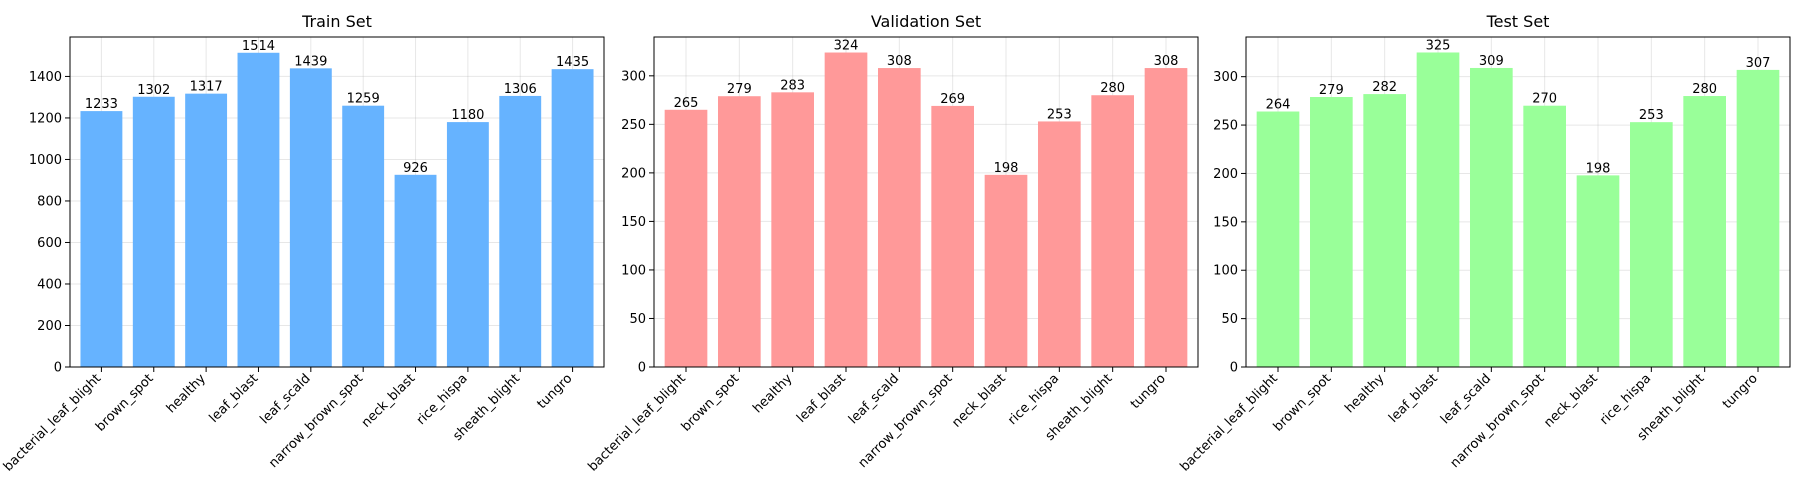 This screenshot has width=1800, height=500. I want to click on chart-title: Validation Set, so click(926, 21).